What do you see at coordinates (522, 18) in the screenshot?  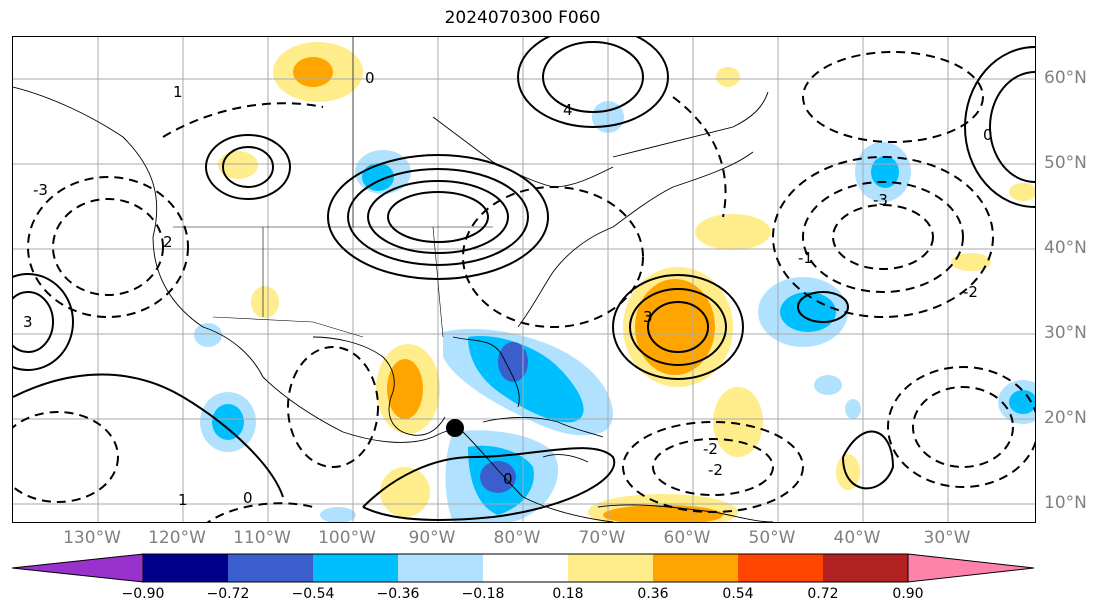 I see `map-title: 2024070300 F060` at bounding box center [522, 18].